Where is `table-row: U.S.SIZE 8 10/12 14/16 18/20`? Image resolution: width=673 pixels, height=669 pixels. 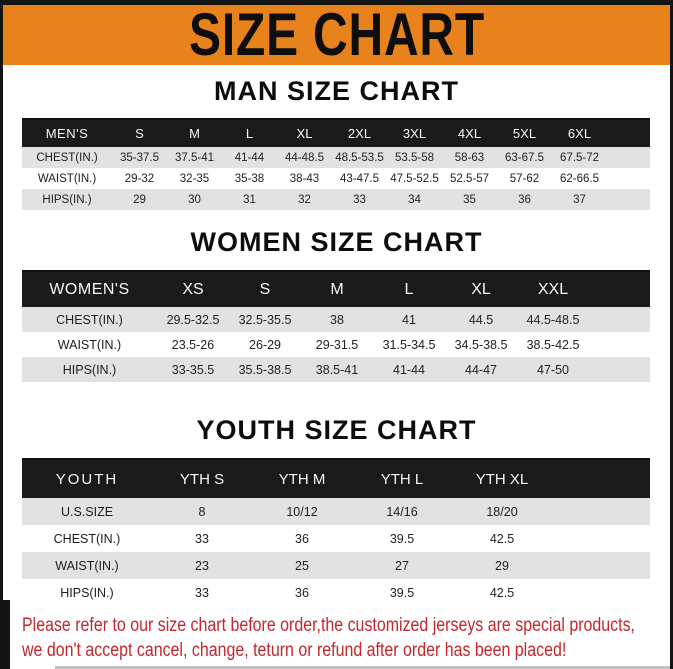 table-row: U.S.SIZE 8 10/12 14/16 18/20 is located at coordinates (336, 511).